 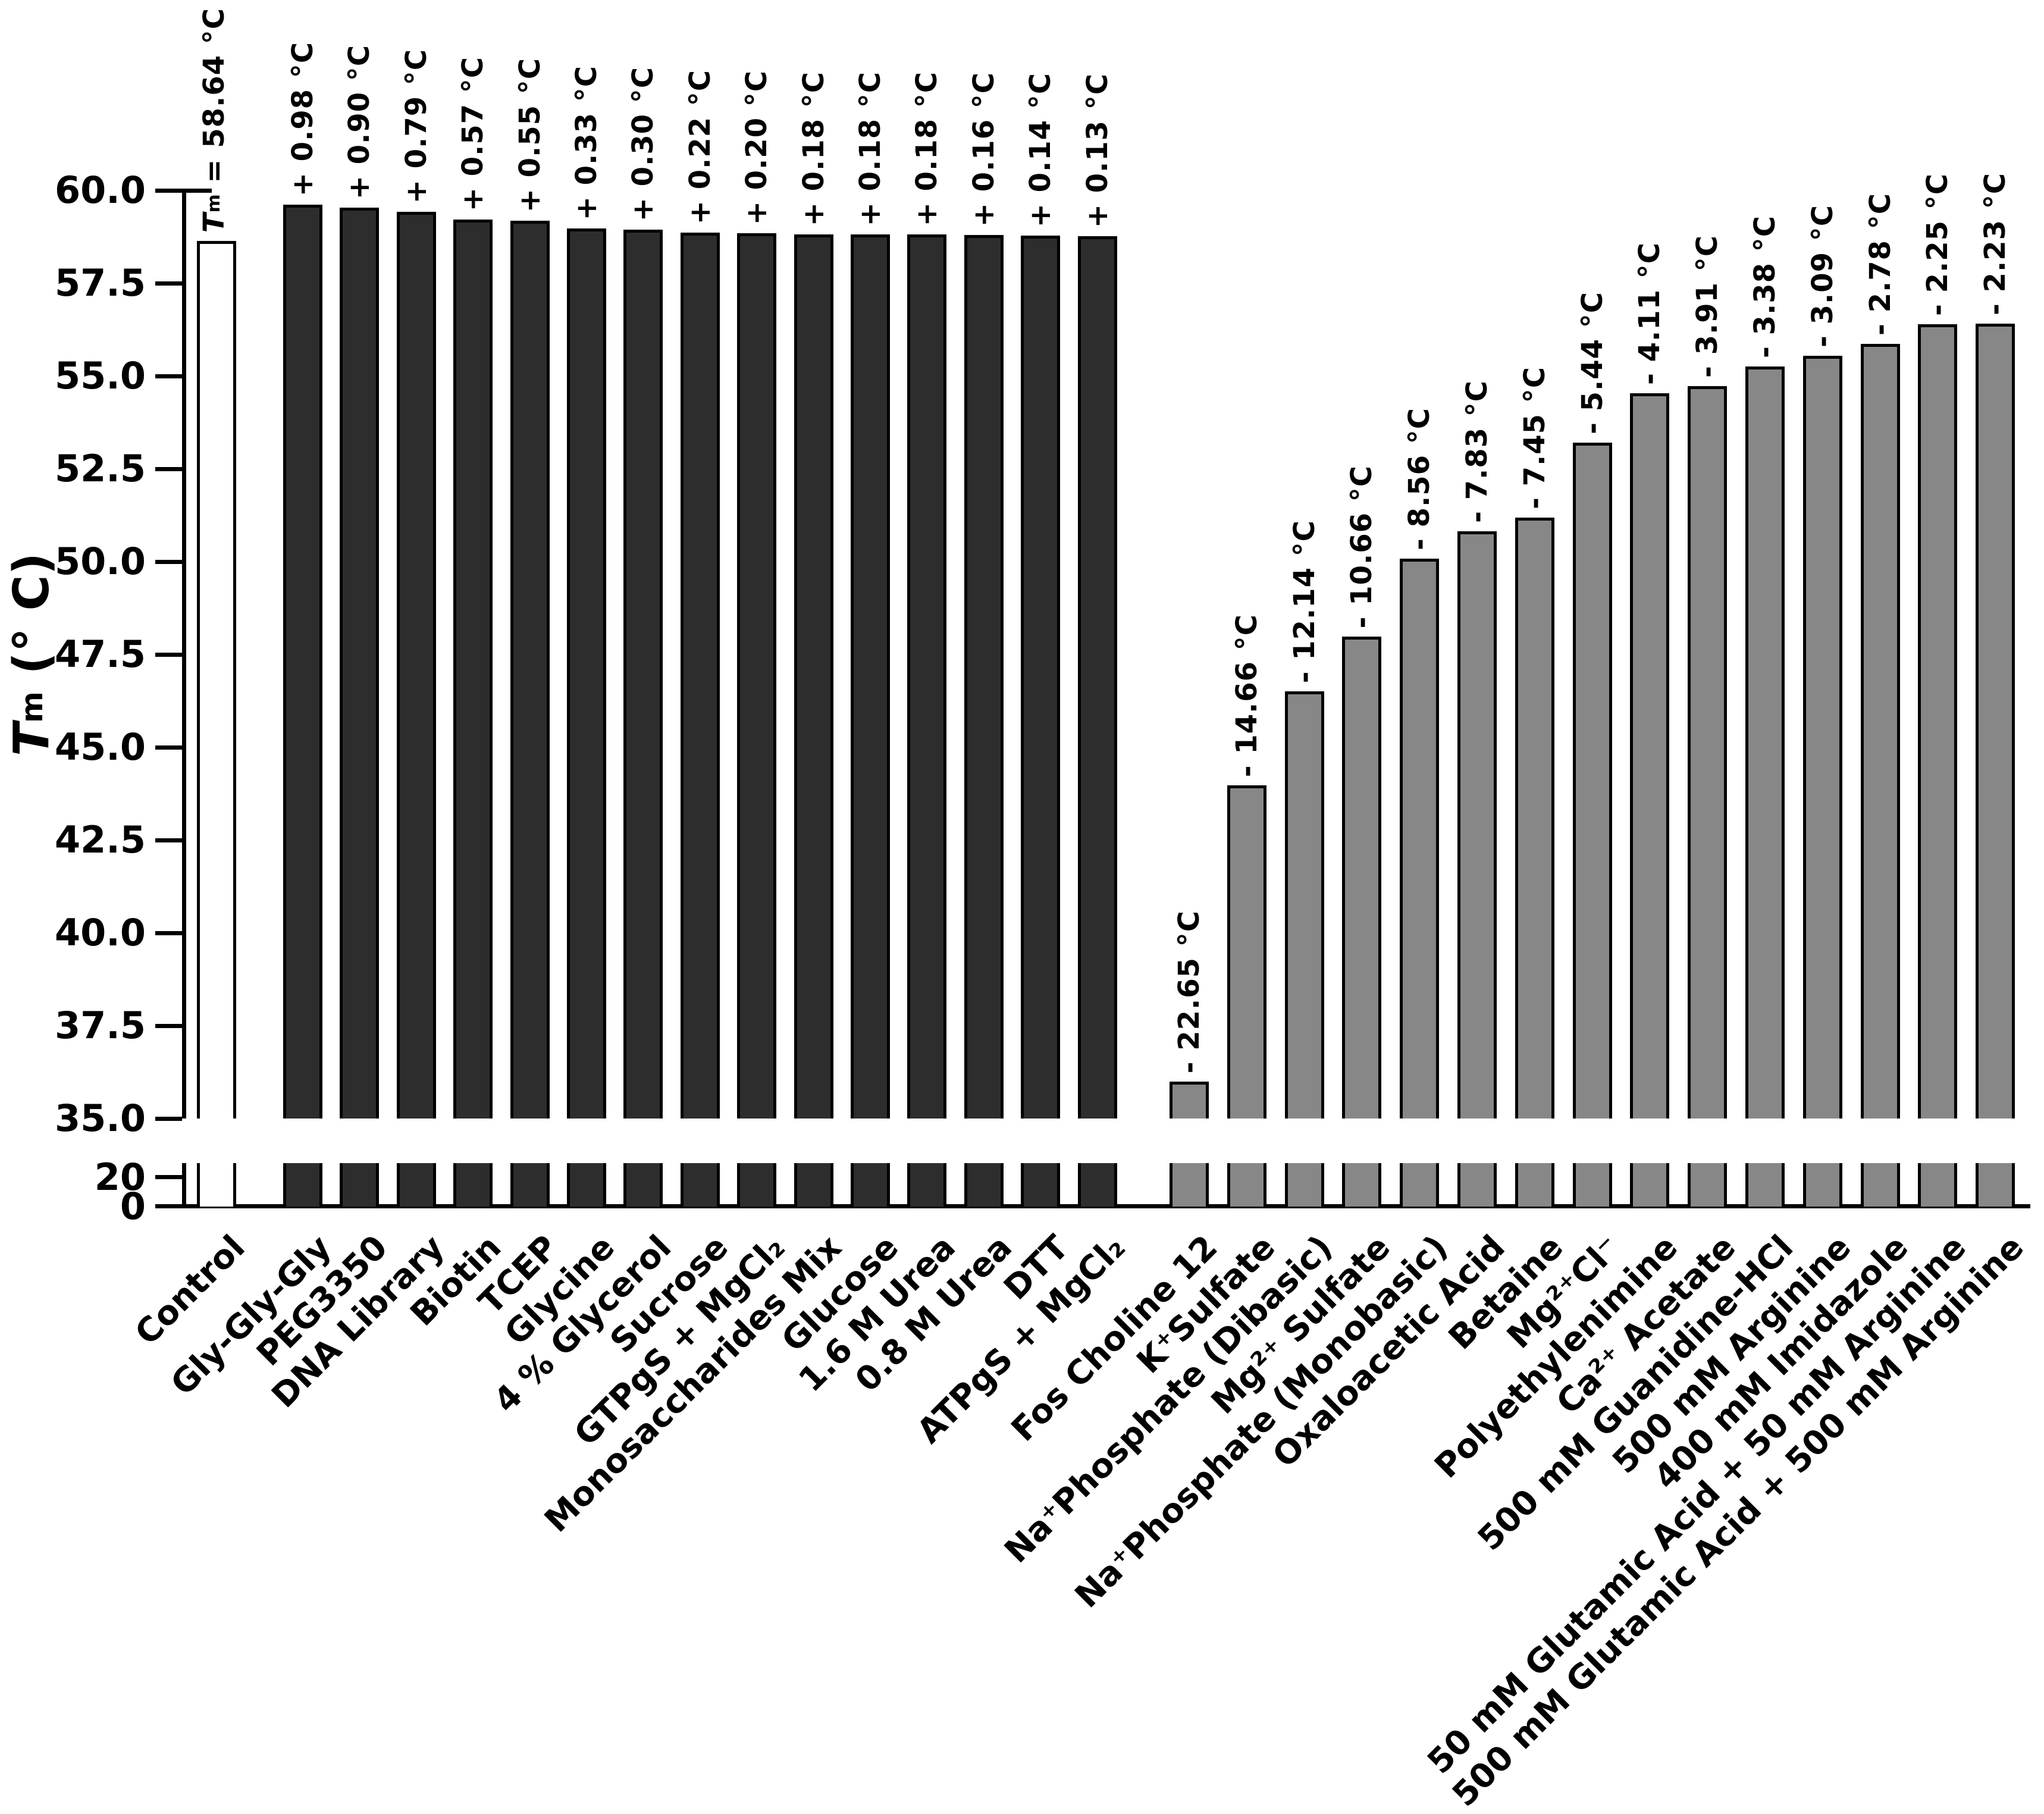 What do you see at coordinates (1097, 150) in the screenshot?
I see `bar-value-label: + 0.13 °C` at bounding box center [1097, 150].